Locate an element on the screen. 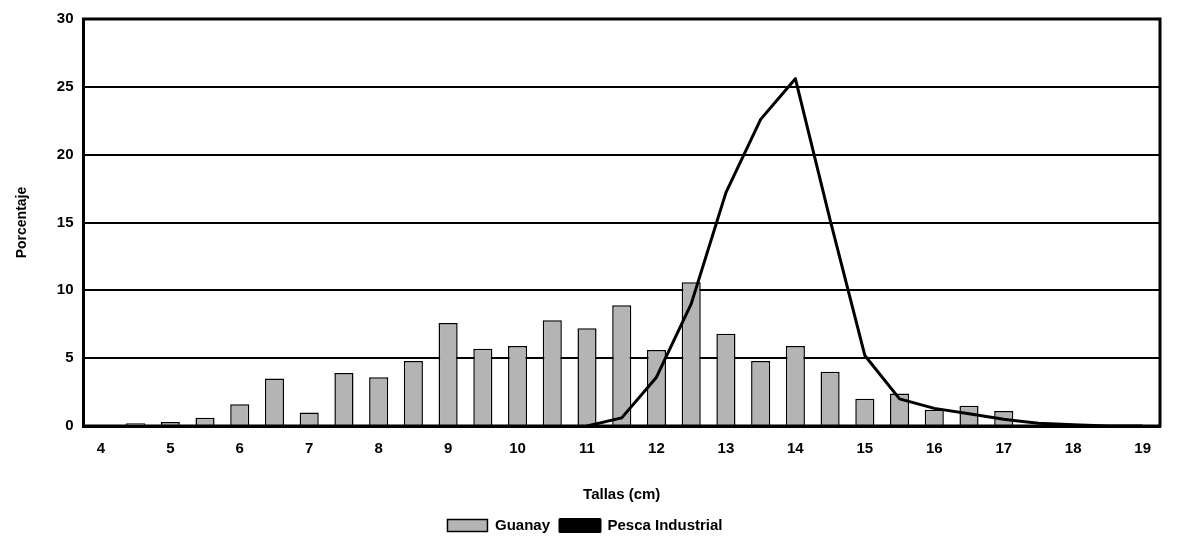 The width and height of the screenshot is (1180, 548). x-tick-label: 6 is located at coordinates (239, 448).